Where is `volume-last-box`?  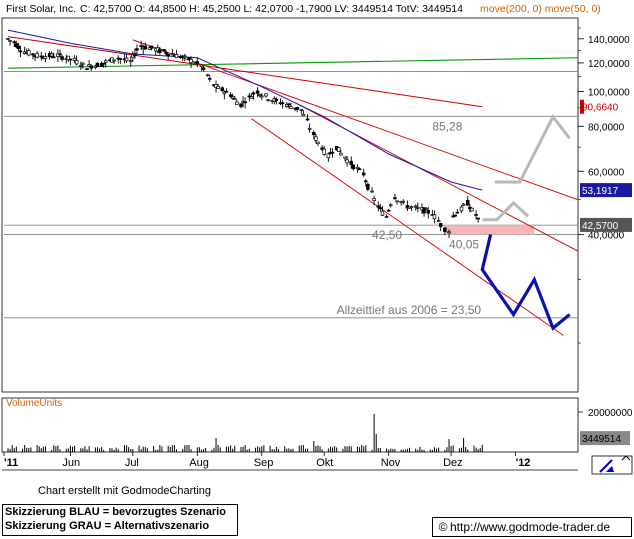
volume-last-box is located at coordinates (605, 438).